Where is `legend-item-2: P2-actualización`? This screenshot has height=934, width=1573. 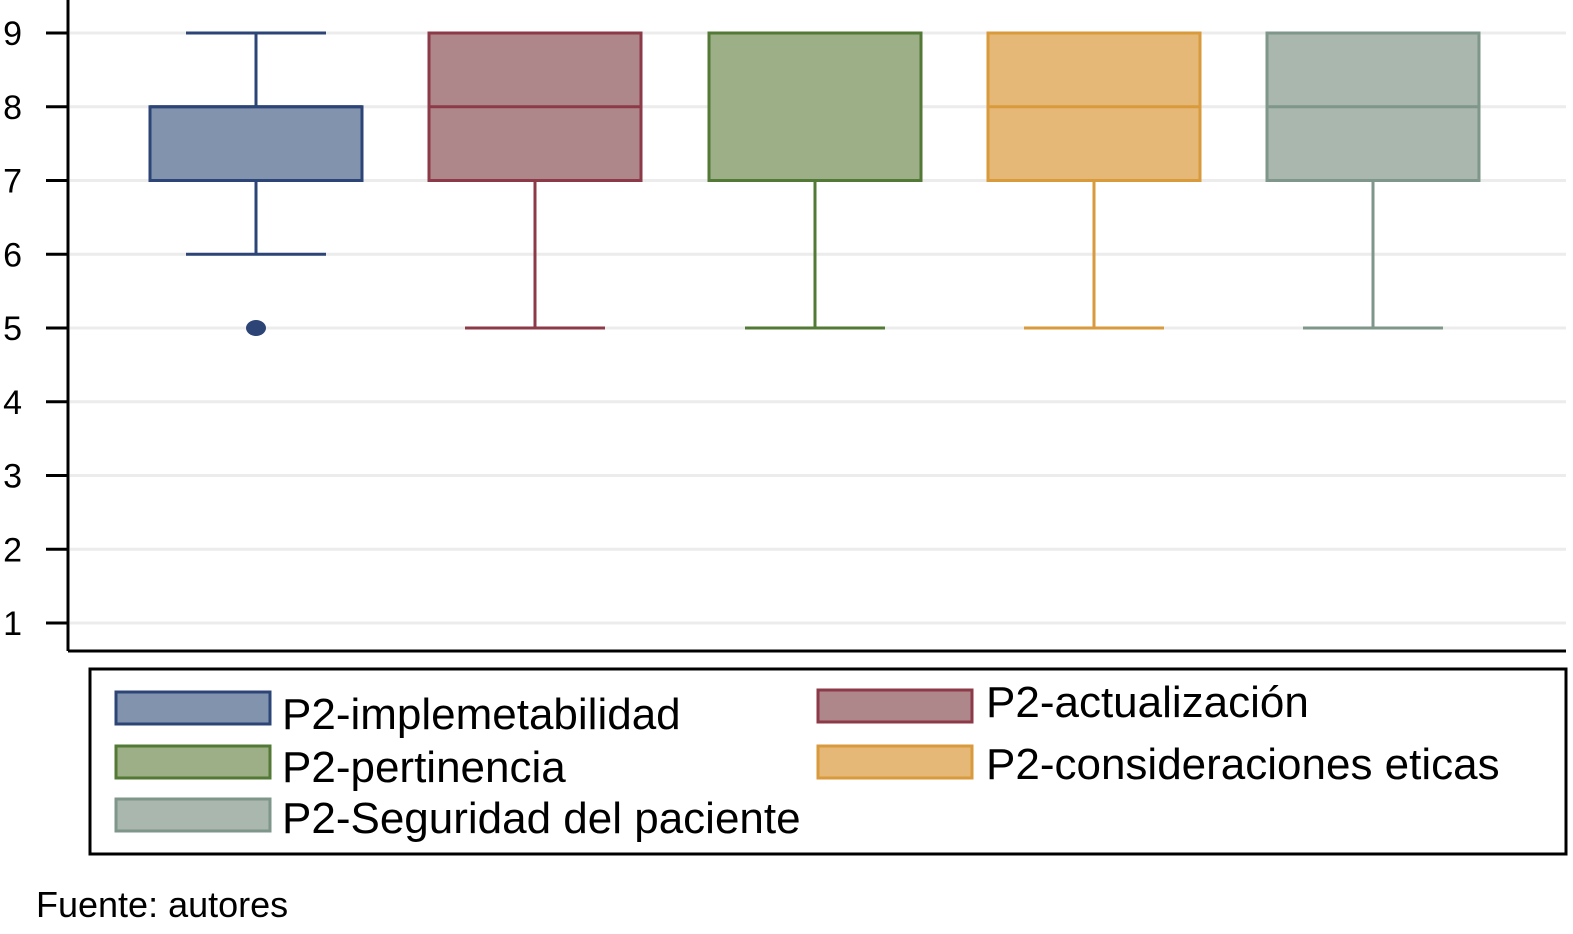
legend-item-2: P2-actualización is located at coordinates (1062, 702).